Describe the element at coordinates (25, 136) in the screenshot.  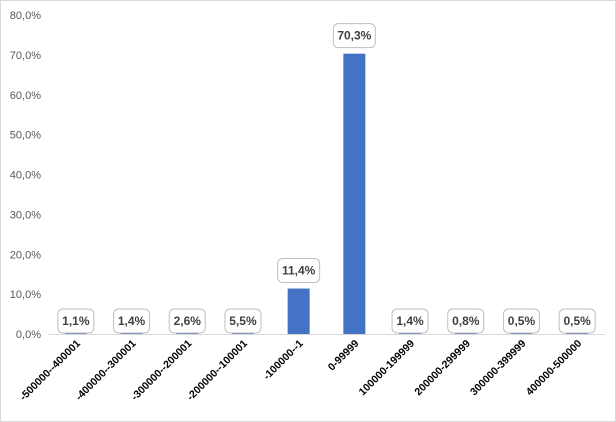
I see `y-tick-label: 50,0%` at that location.